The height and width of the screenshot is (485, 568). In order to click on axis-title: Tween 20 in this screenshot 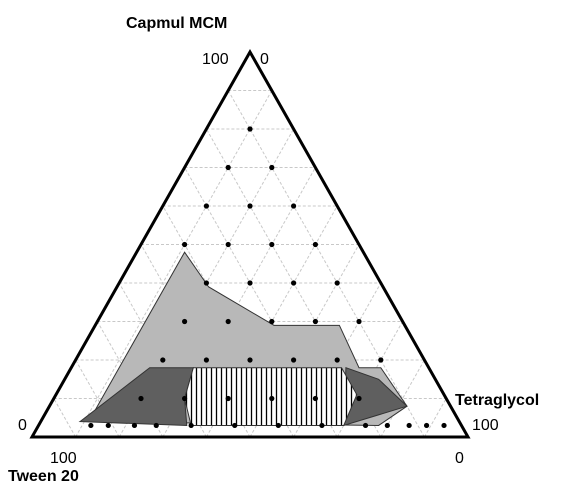, I will do `click(43, 476)`.